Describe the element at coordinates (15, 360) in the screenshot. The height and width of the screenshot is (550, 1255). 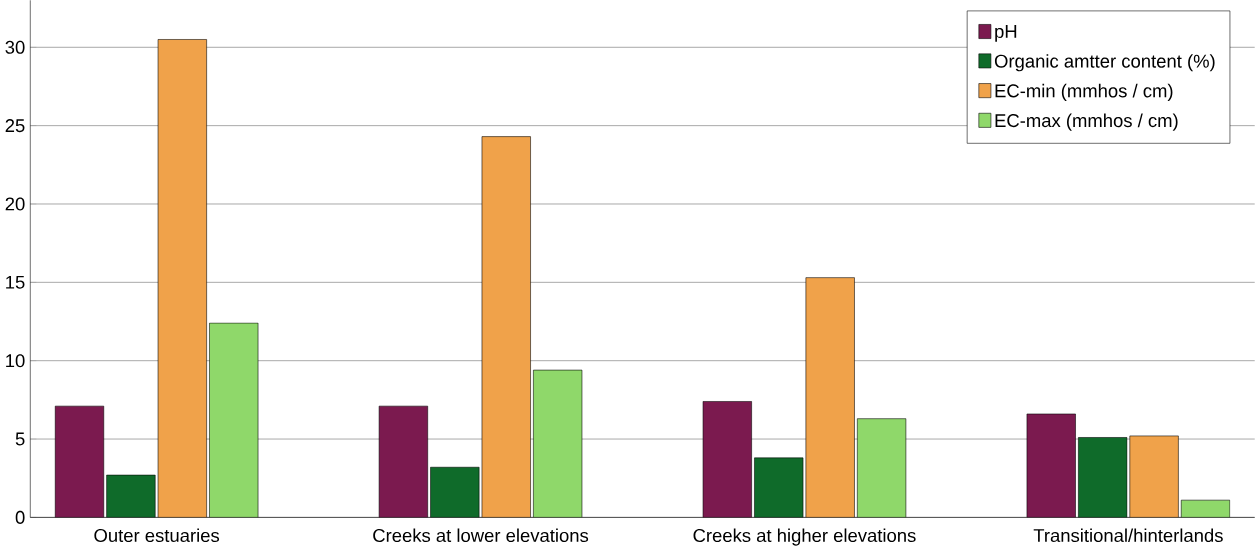
I see `y-tick-label: 10` at that location.